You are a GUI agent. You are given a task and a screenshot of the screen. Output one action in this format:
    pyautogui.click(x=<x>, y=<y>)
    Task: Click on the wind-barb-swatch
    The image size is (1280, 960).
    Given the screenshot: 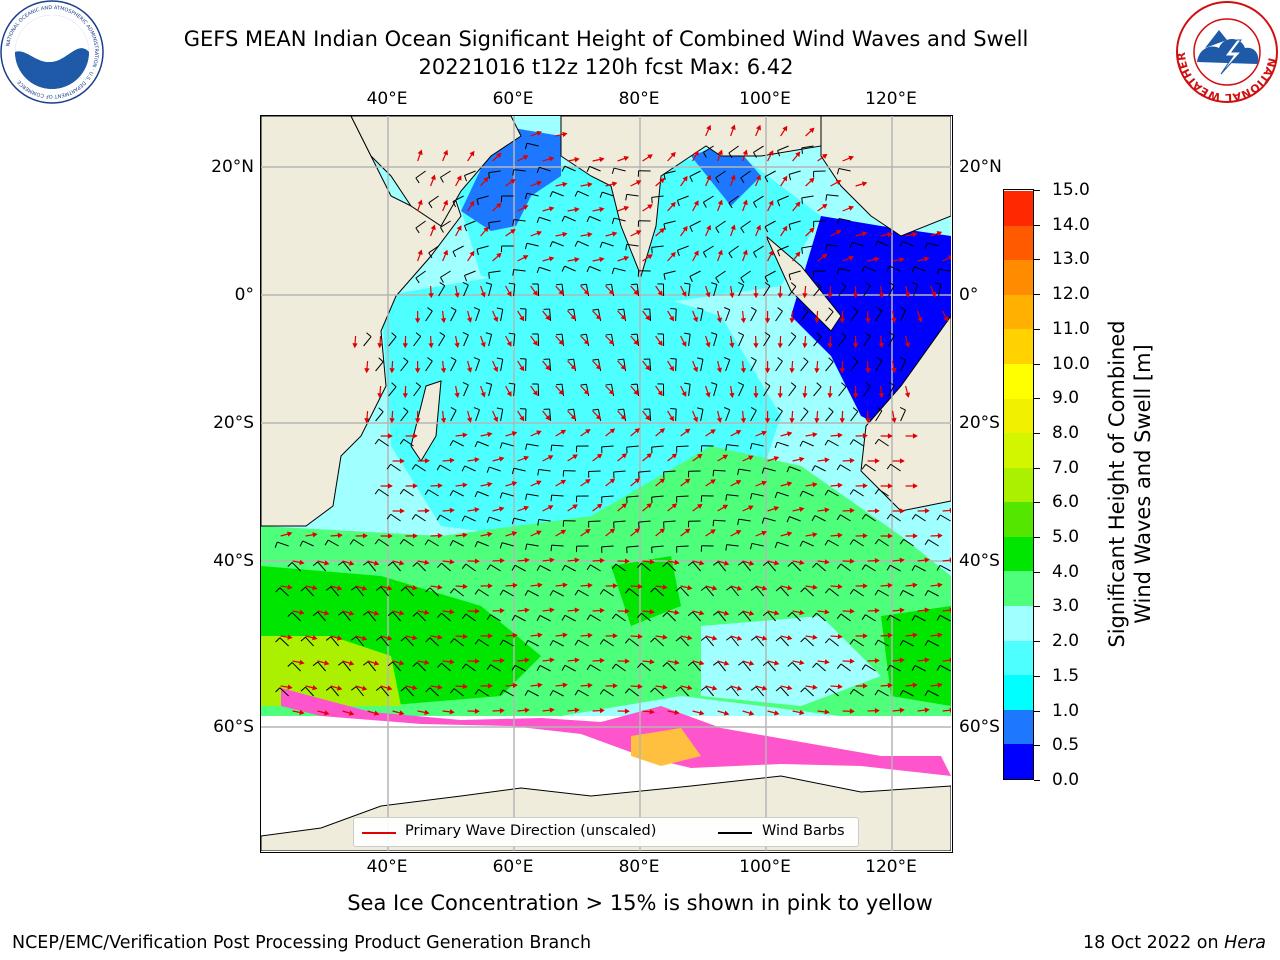 What is the action you would take?
    pyautogui.click(x=735, y=833)
    